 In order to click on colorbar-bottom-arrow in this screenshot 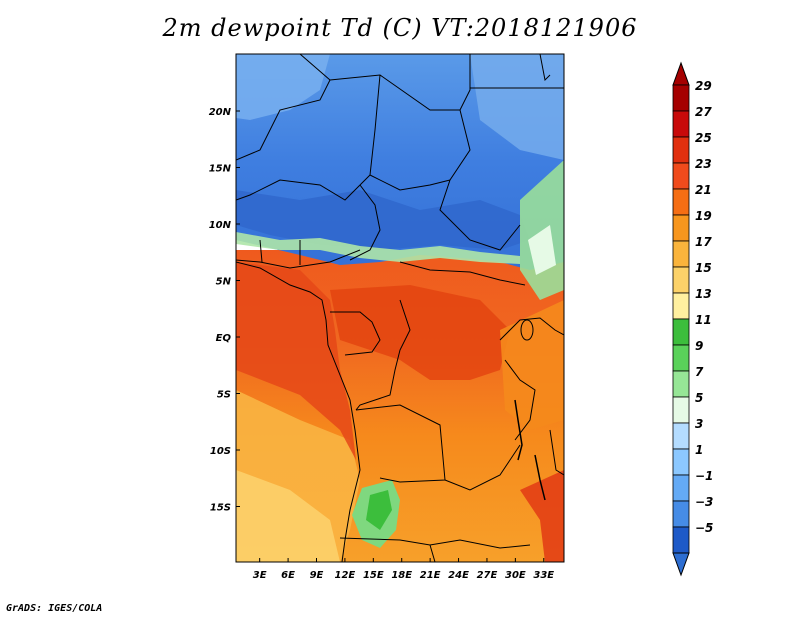, I will do `click(681, 564)`.